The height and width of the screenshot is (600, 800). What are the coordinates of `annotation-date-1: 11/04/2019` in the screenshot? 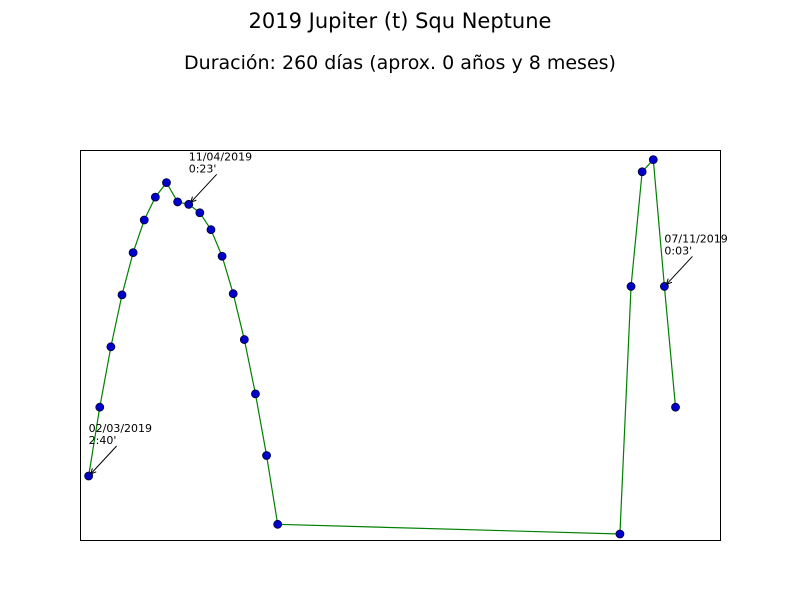 It's located at (220, 156).